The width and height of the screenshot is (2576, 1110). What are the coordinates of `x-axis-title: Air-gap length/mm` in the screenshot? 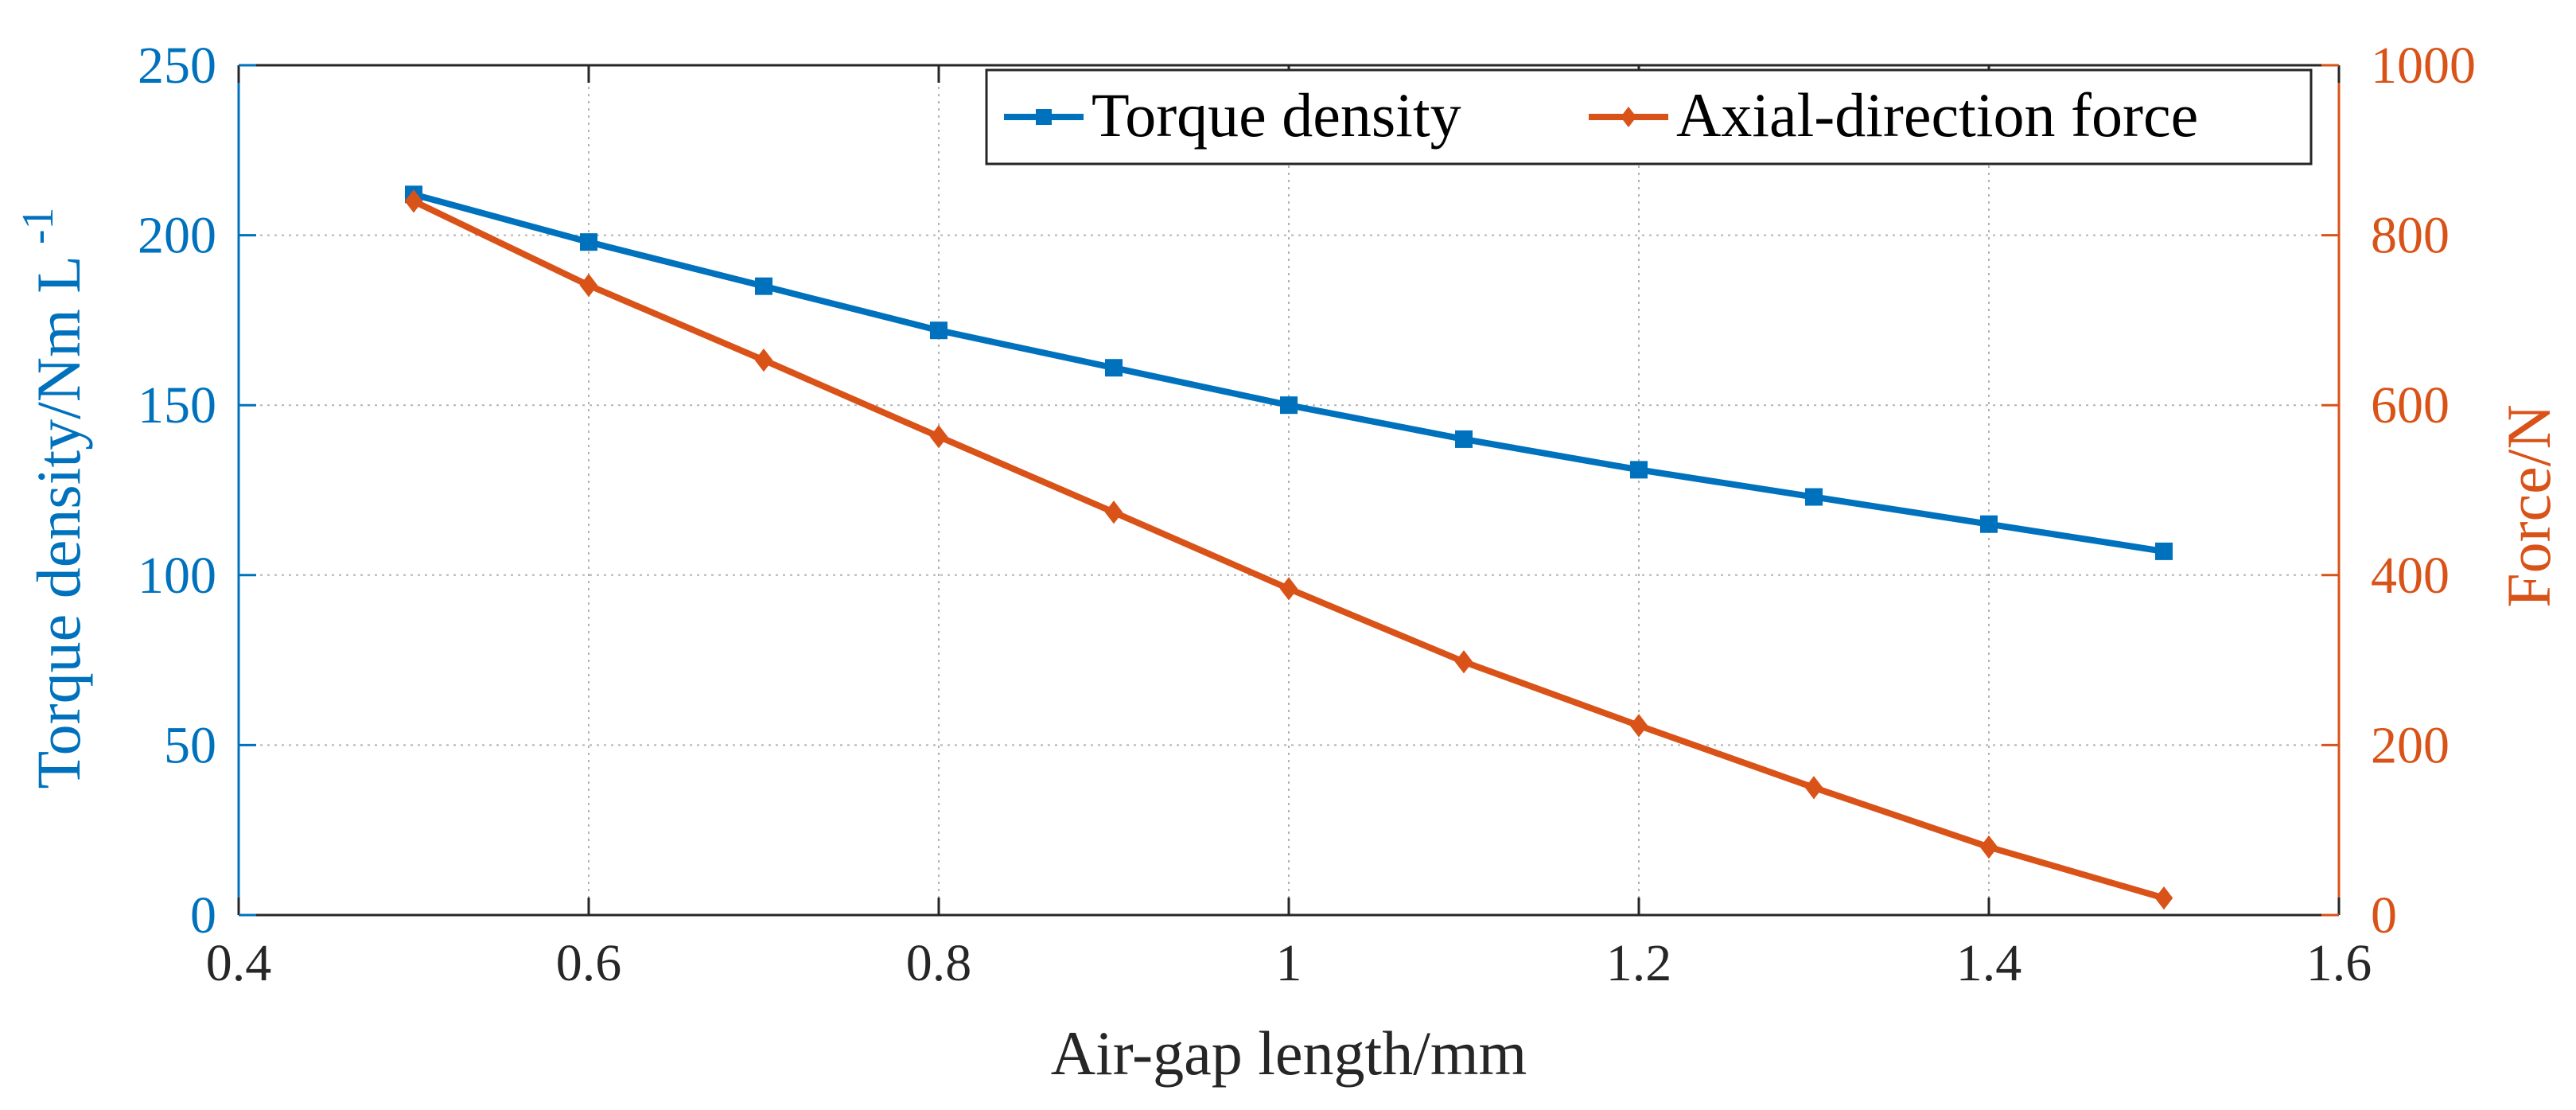 It's located at (1289, 1053).